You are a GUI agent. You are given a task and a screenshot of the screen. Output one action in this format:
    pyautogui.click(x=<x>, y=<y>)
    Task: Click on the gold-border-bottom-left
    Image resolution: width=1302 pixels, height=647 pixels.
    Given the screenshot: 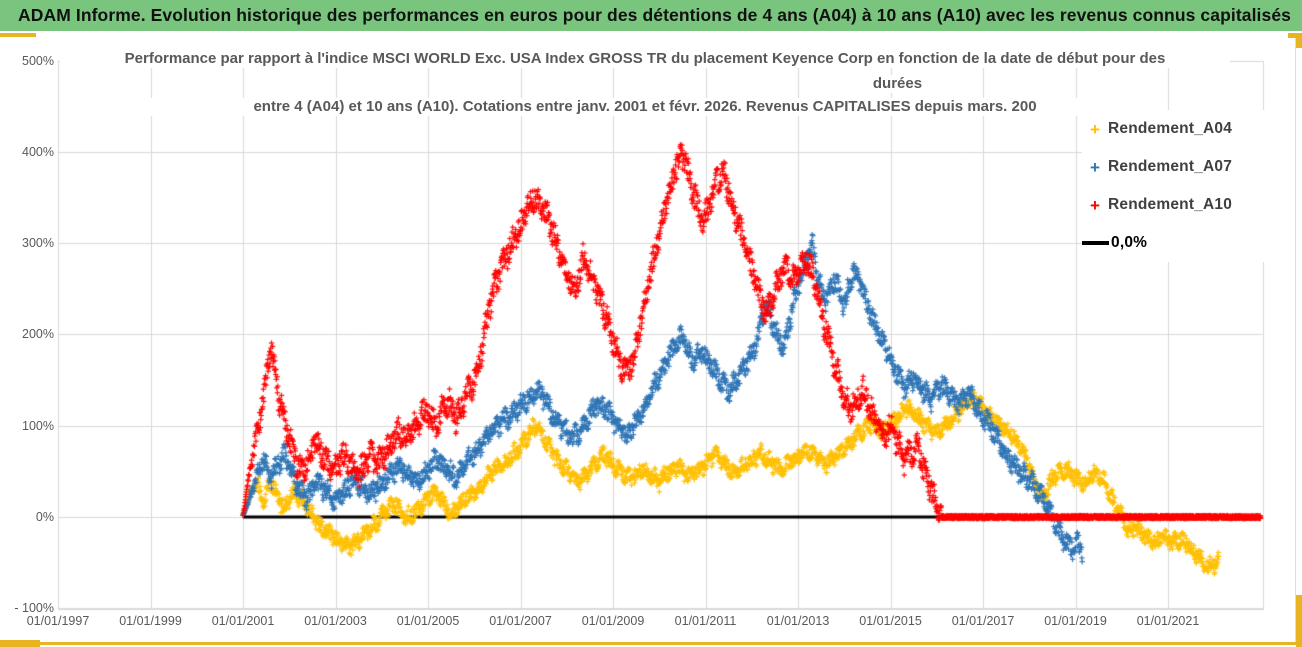 What is the action you would take?
    pyautogui.click(x=20, y=643)
    